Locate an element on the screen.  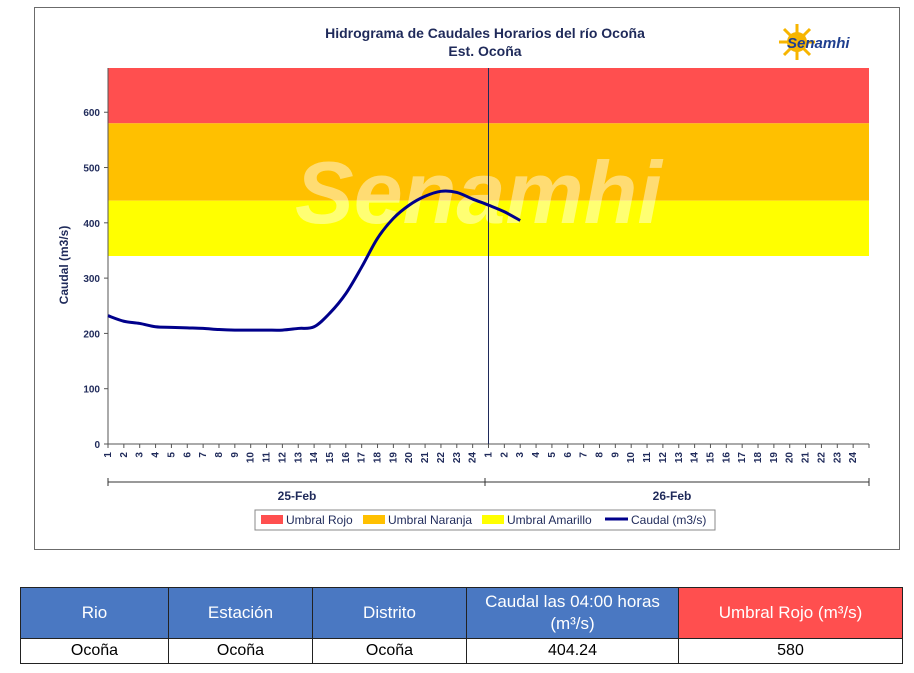
cell-umbral-rojo: 580 is located at coordinates (790, 651).